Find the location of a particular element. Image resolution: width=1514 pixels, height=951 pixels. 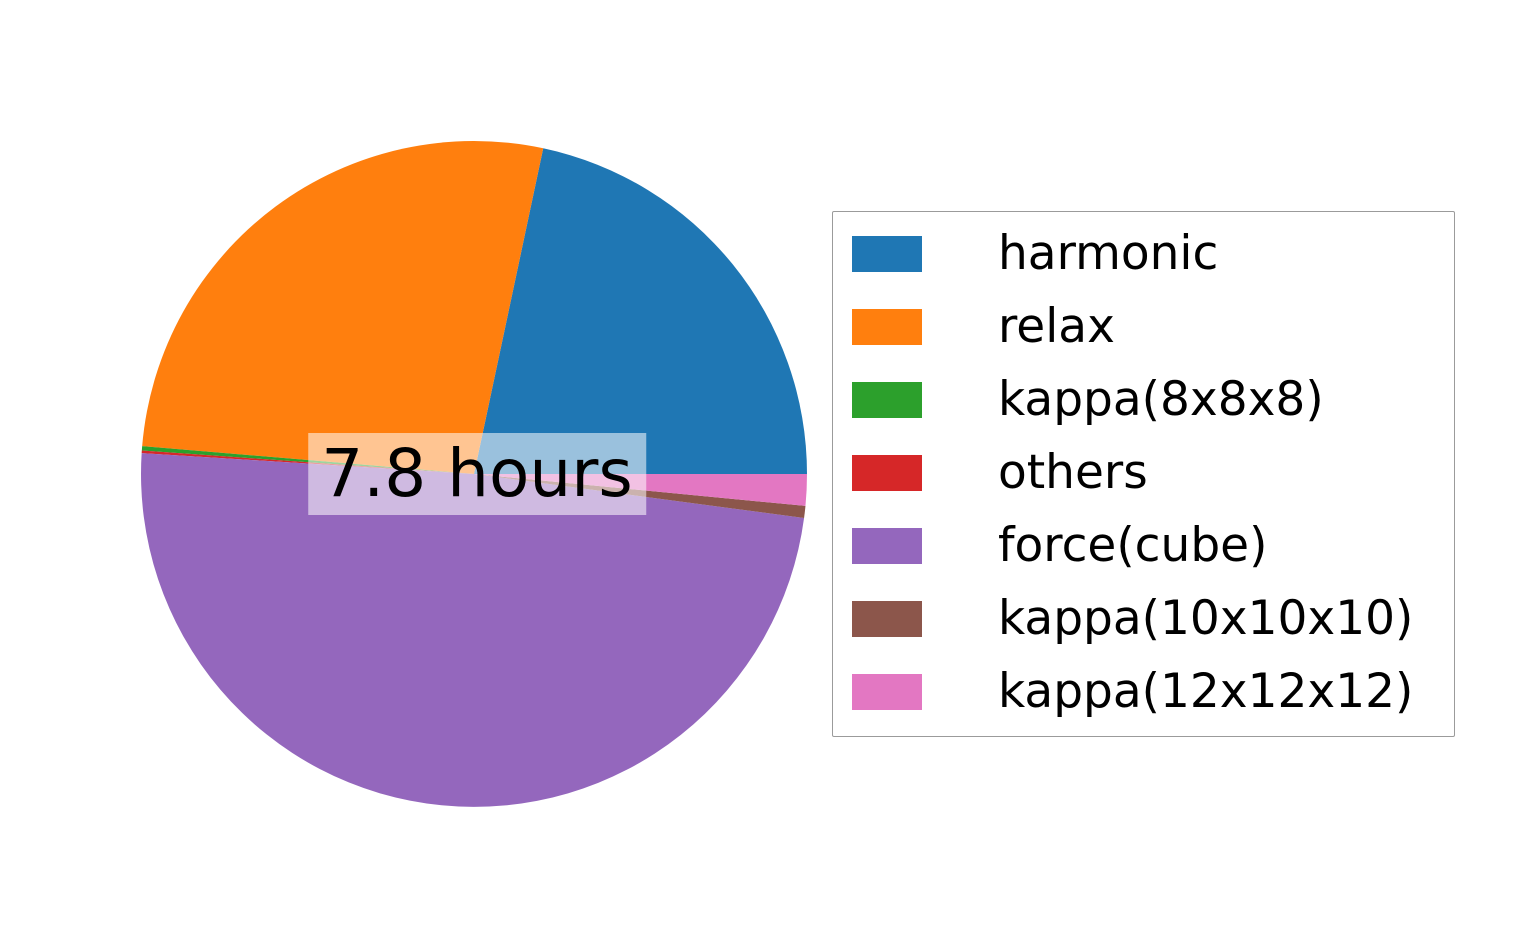

legend-label: kappa(12x12x12) is located at coordinates (1206, 691).